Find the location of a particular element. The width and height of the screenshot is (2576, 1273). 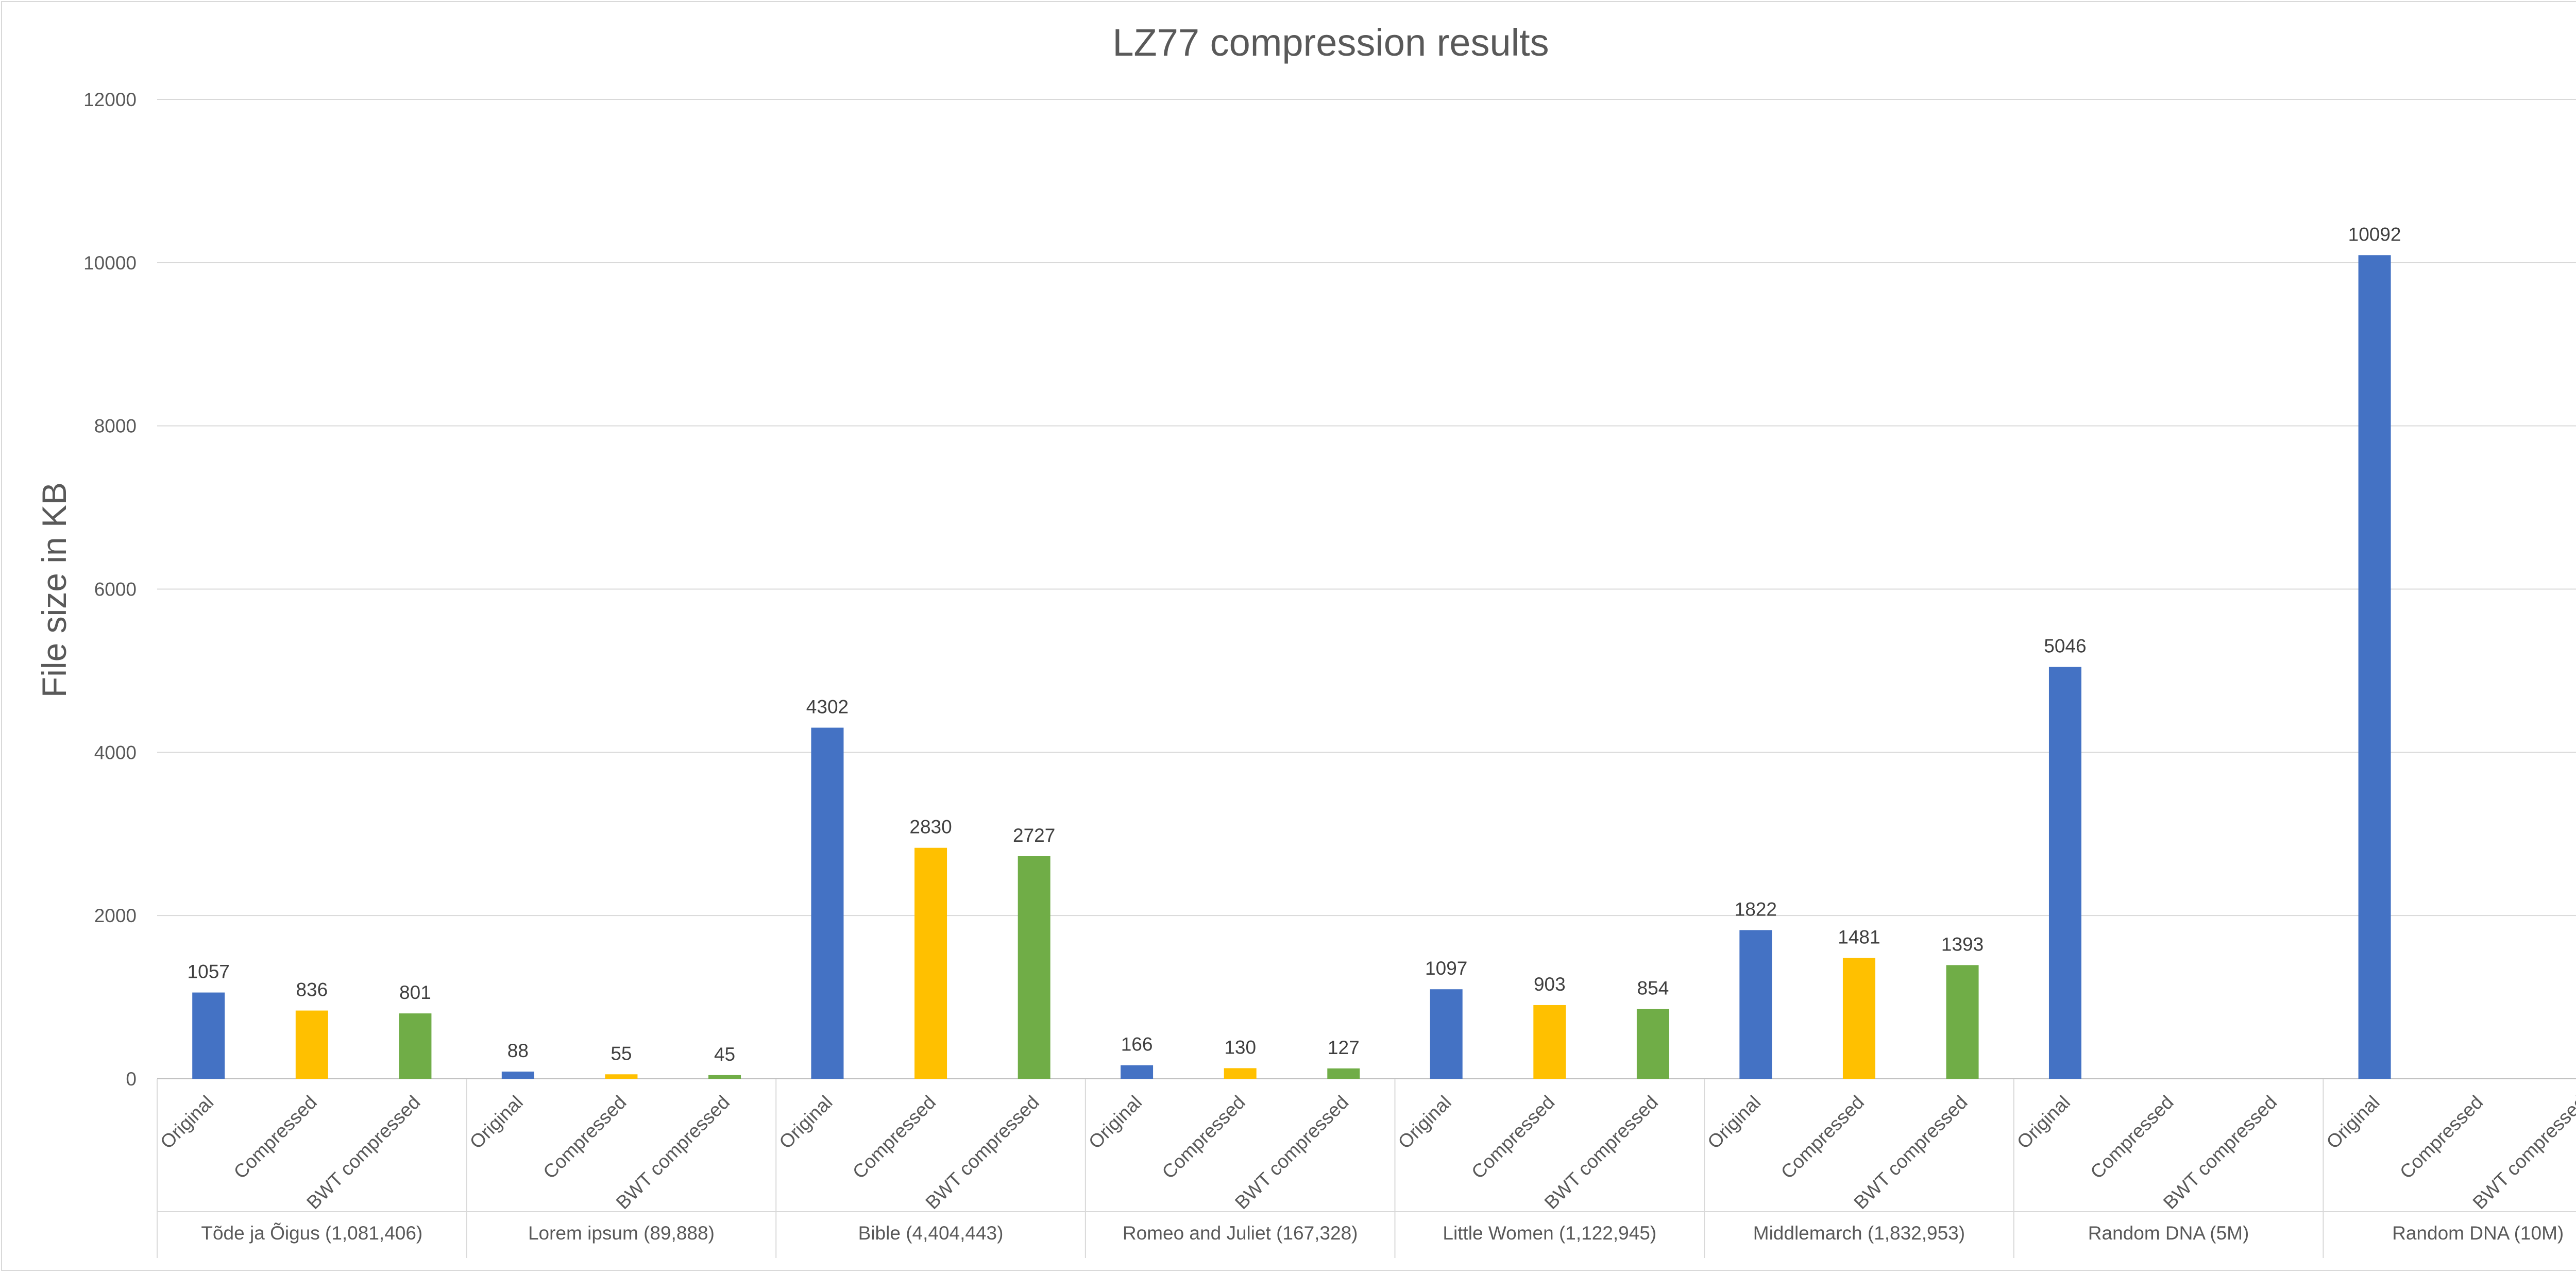

data-label: 2830 is located at coordinates (930, 827).